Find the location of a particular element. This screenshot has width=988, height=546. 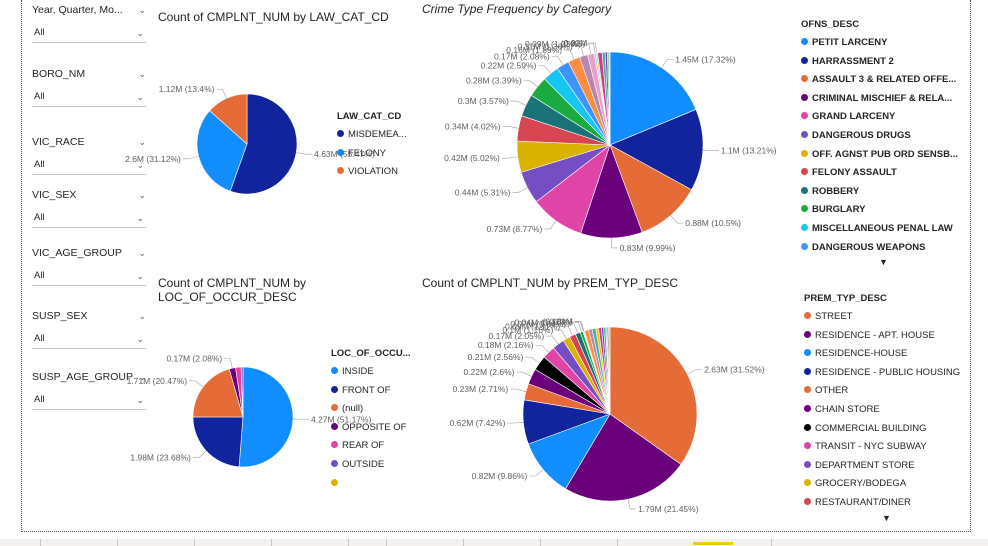

legend-item: ROBBERY is located at coordinates (883, 192).